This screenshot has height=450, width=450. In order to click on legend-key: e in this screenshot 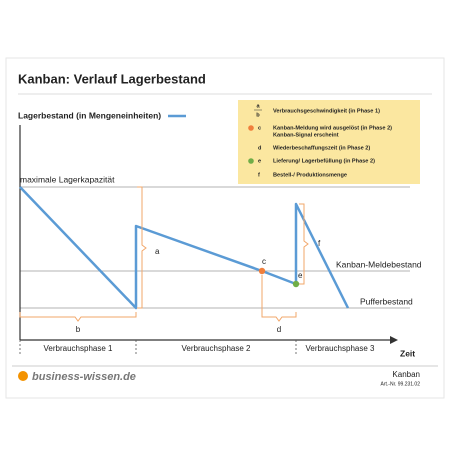, I will do `click(259, 161)`.